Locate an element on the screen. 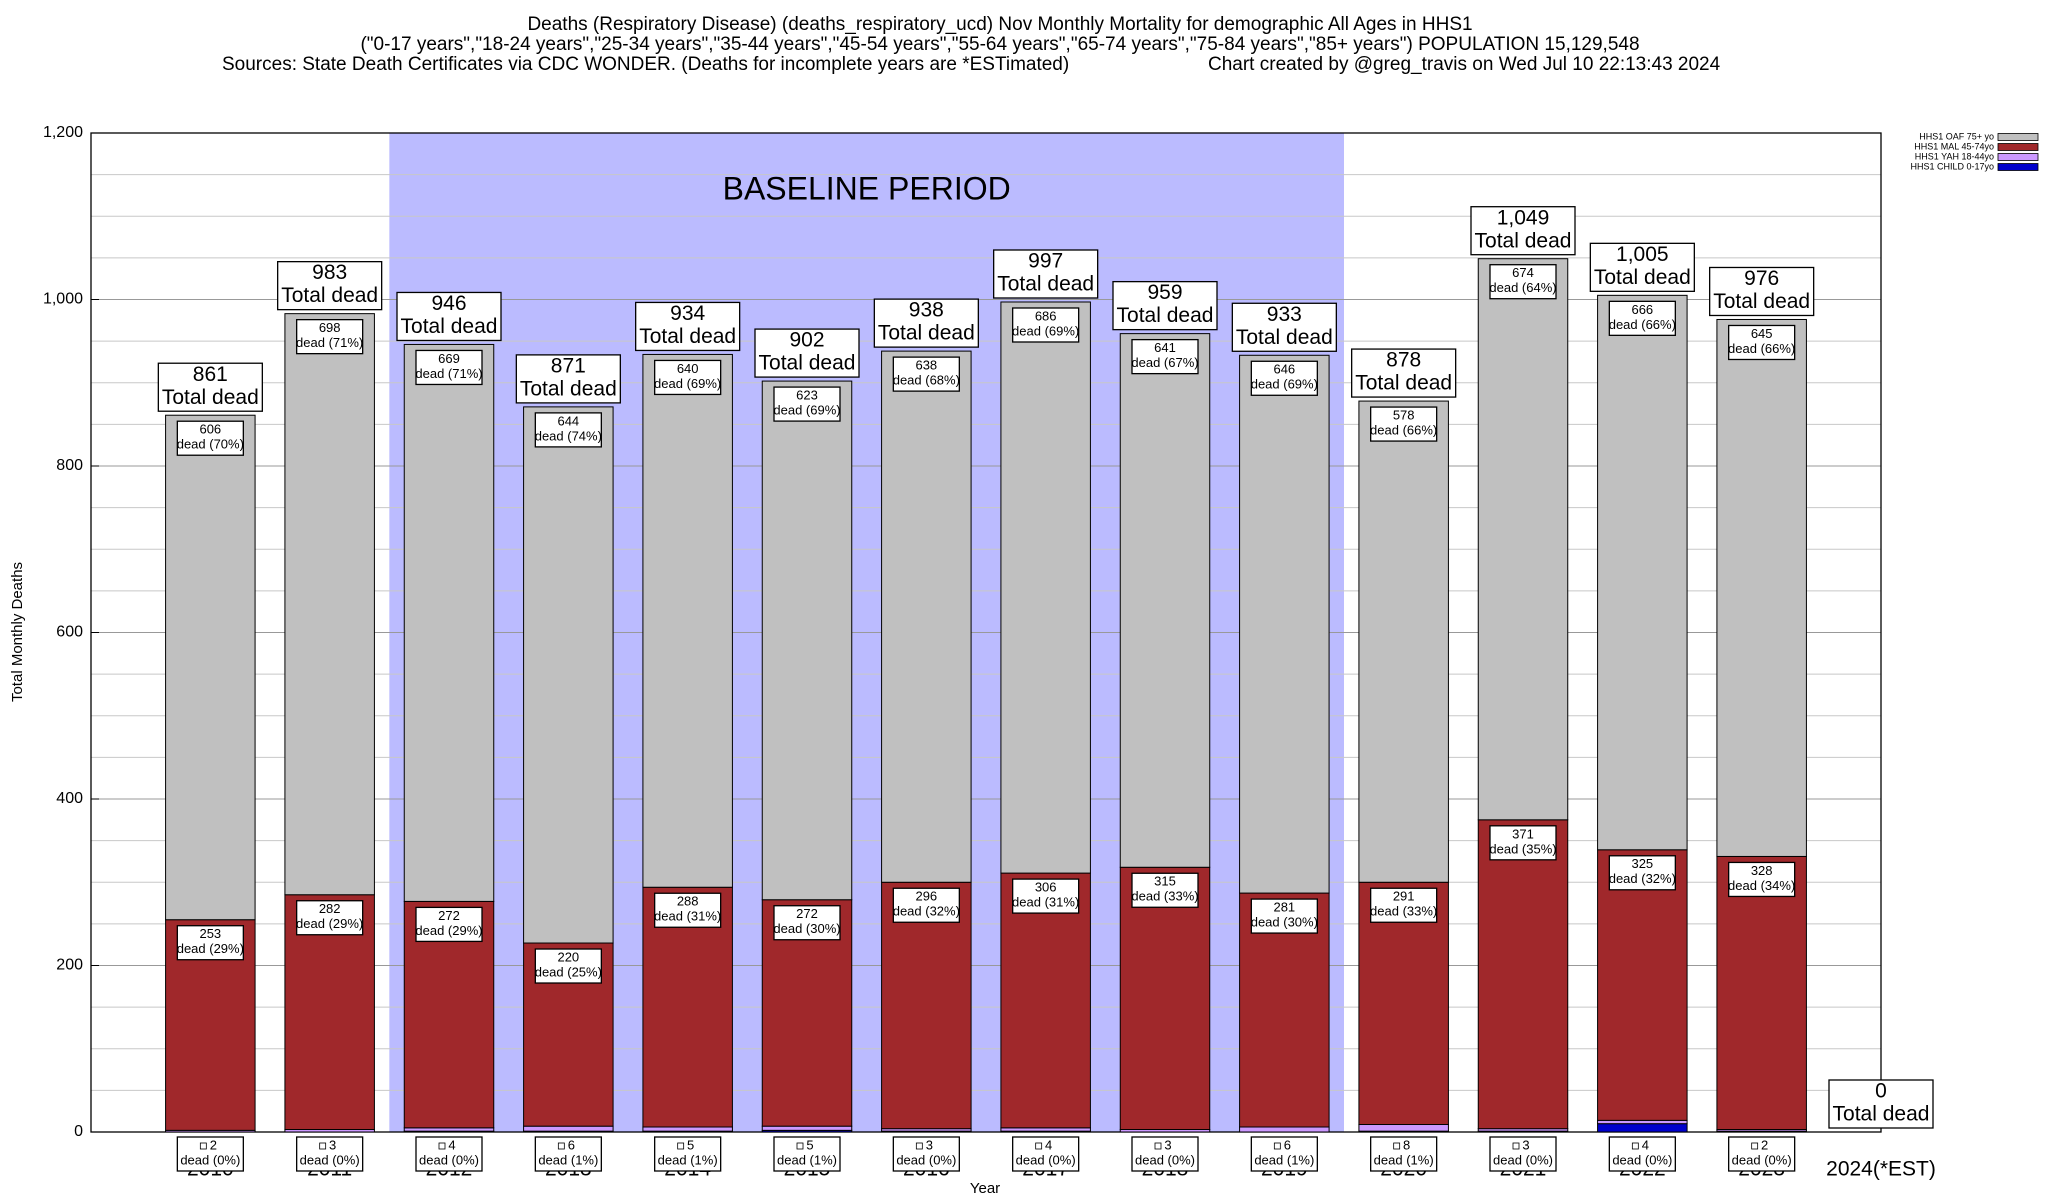  segment-label-share: dead (30%) is located at coordinates (1284, 922).